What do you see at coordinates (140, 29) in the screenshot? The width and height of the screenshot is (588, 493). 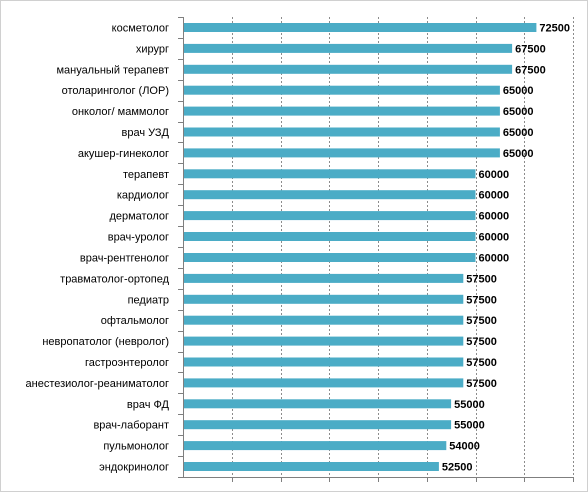 I see `category-label: косметолог` at bounding box center [140, 29].